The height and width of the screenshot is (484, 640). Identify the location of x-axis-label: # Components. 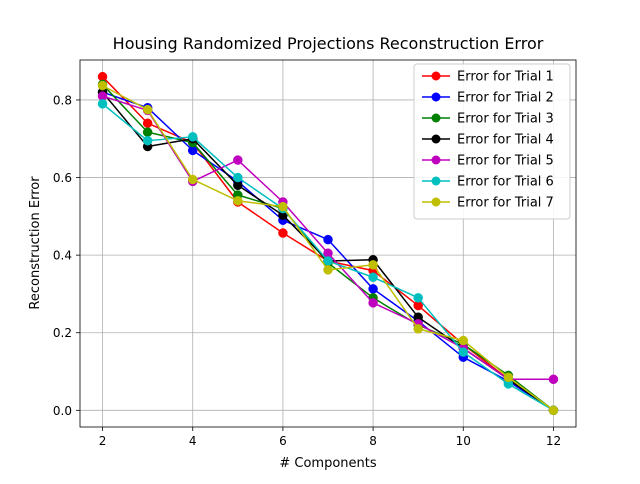
(327, 463).